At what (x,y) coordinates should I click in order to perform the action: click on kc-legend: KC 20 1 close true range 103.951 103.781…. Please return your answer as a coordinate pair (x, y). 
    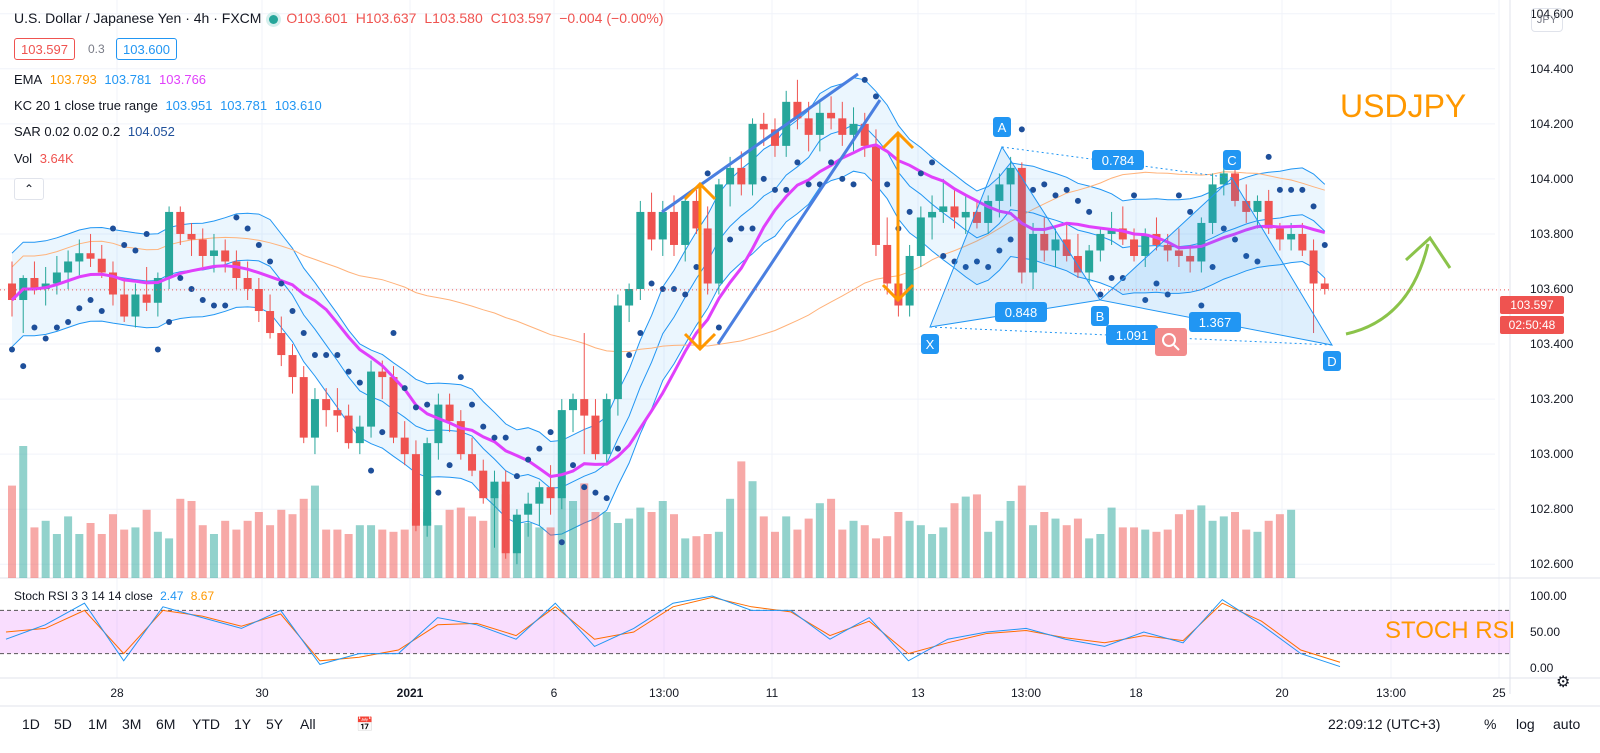
    Looking at the image, I should click on (170, 106).